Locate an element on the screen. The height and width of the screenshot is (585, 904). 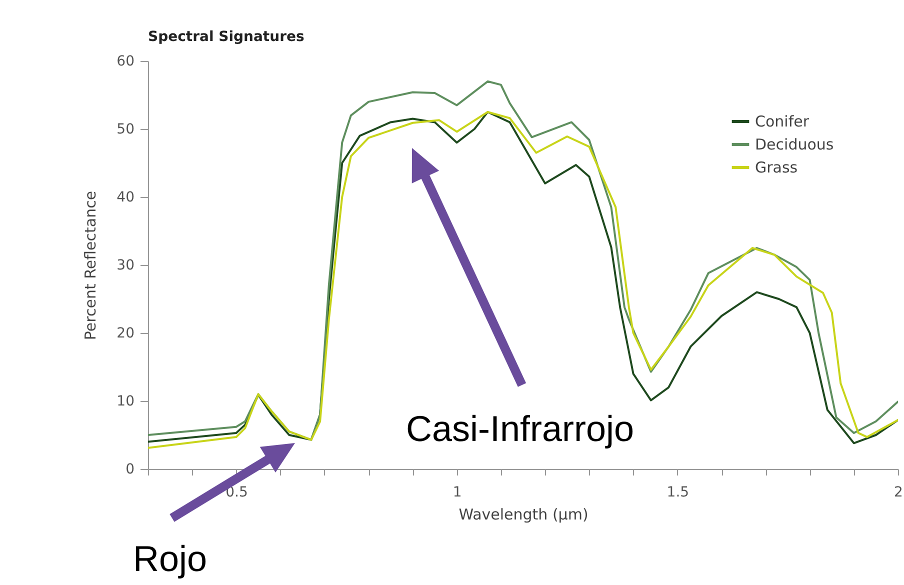
chart-title: Spectral Signatures is located at coordinates (226, 37).